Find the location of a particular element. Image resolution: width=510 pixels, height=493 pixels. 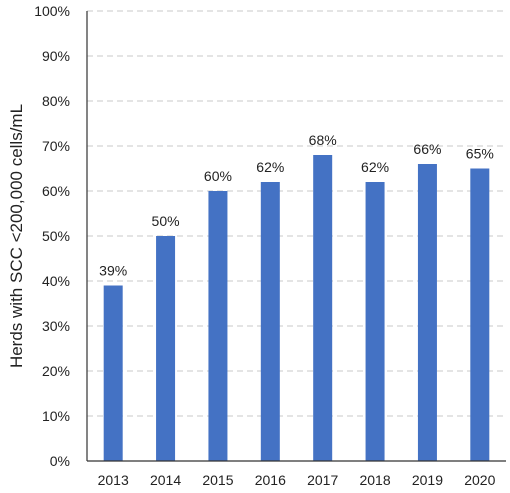

x-tick-label: 2013 is located at coordinates (113, 480).